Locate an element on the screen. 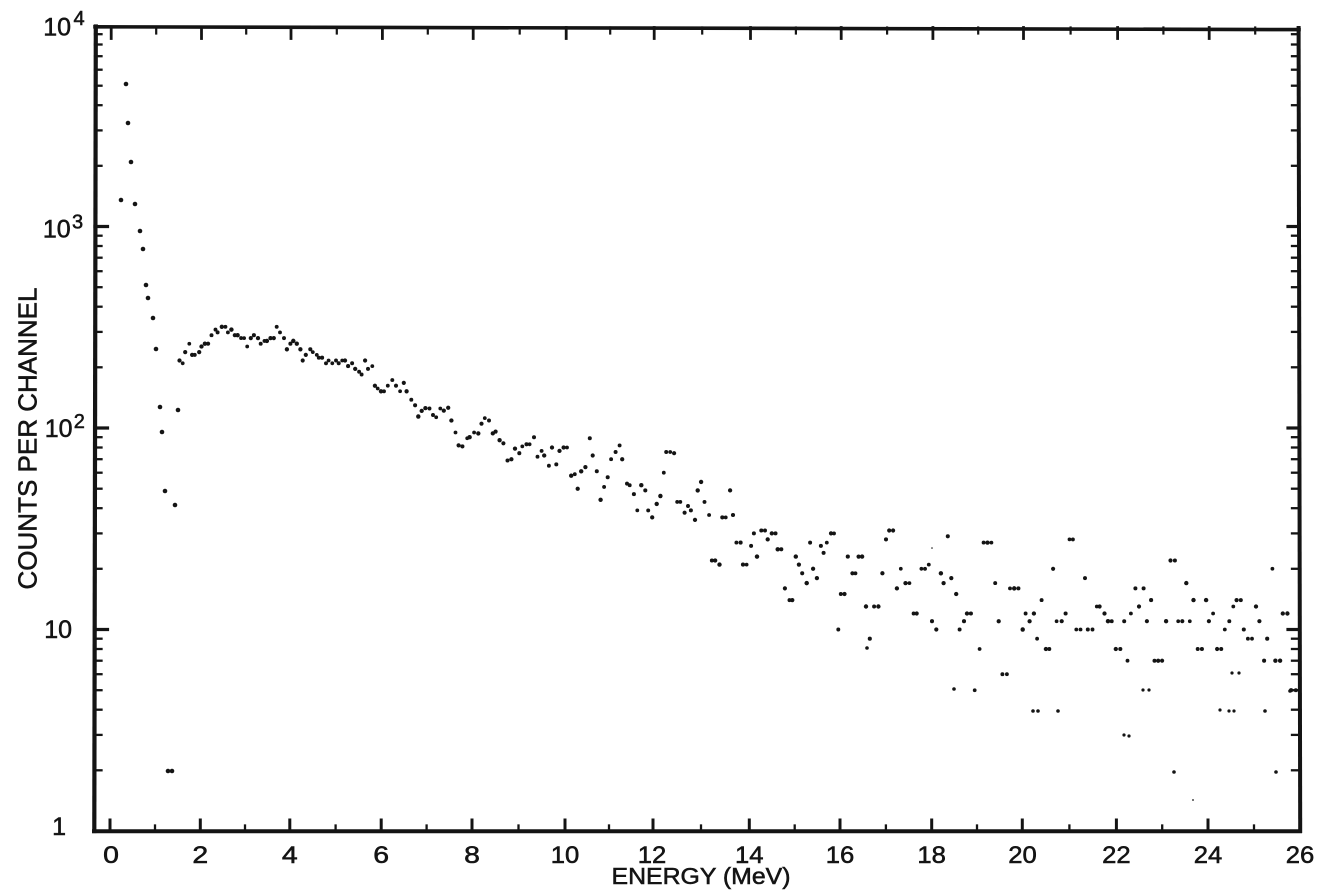 The image size is (1320, 892). svg-text: 12 is located at coordinates (652, 855).